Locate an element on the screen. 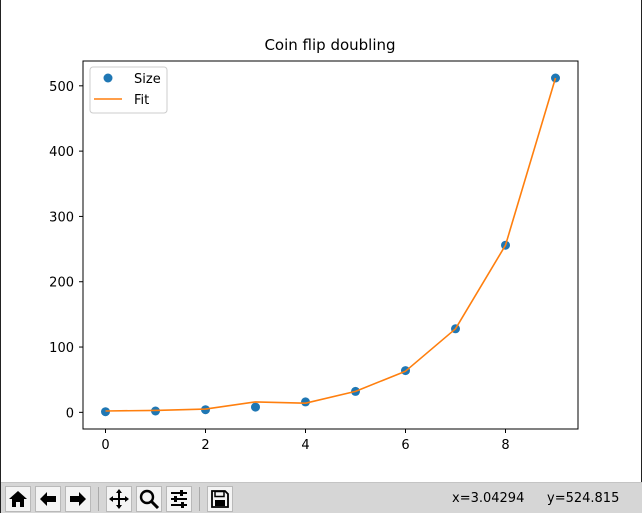 This screenshot has height=513, width=642. configure-subplots-button is located at coordinates (179, 499).